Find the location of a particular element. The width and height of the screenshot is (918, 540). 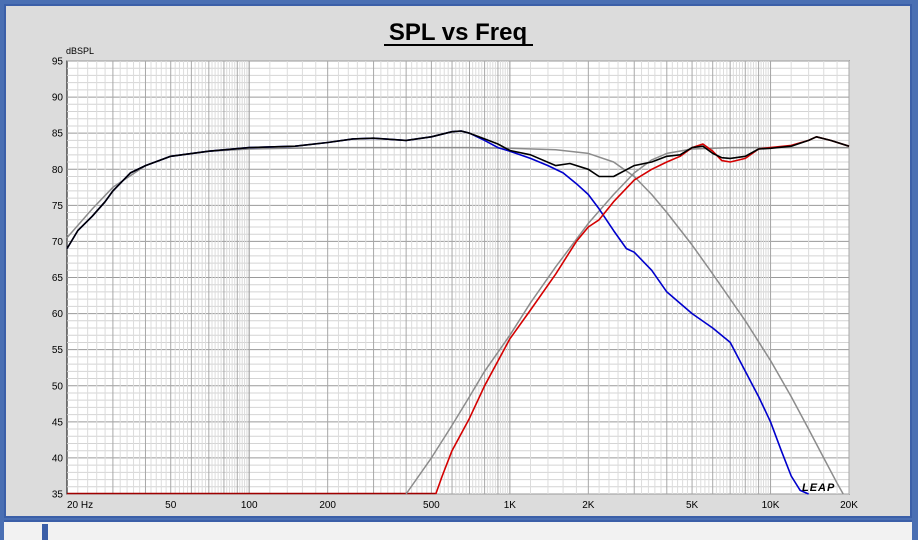

status-strip is located at coordinates (458, 530).